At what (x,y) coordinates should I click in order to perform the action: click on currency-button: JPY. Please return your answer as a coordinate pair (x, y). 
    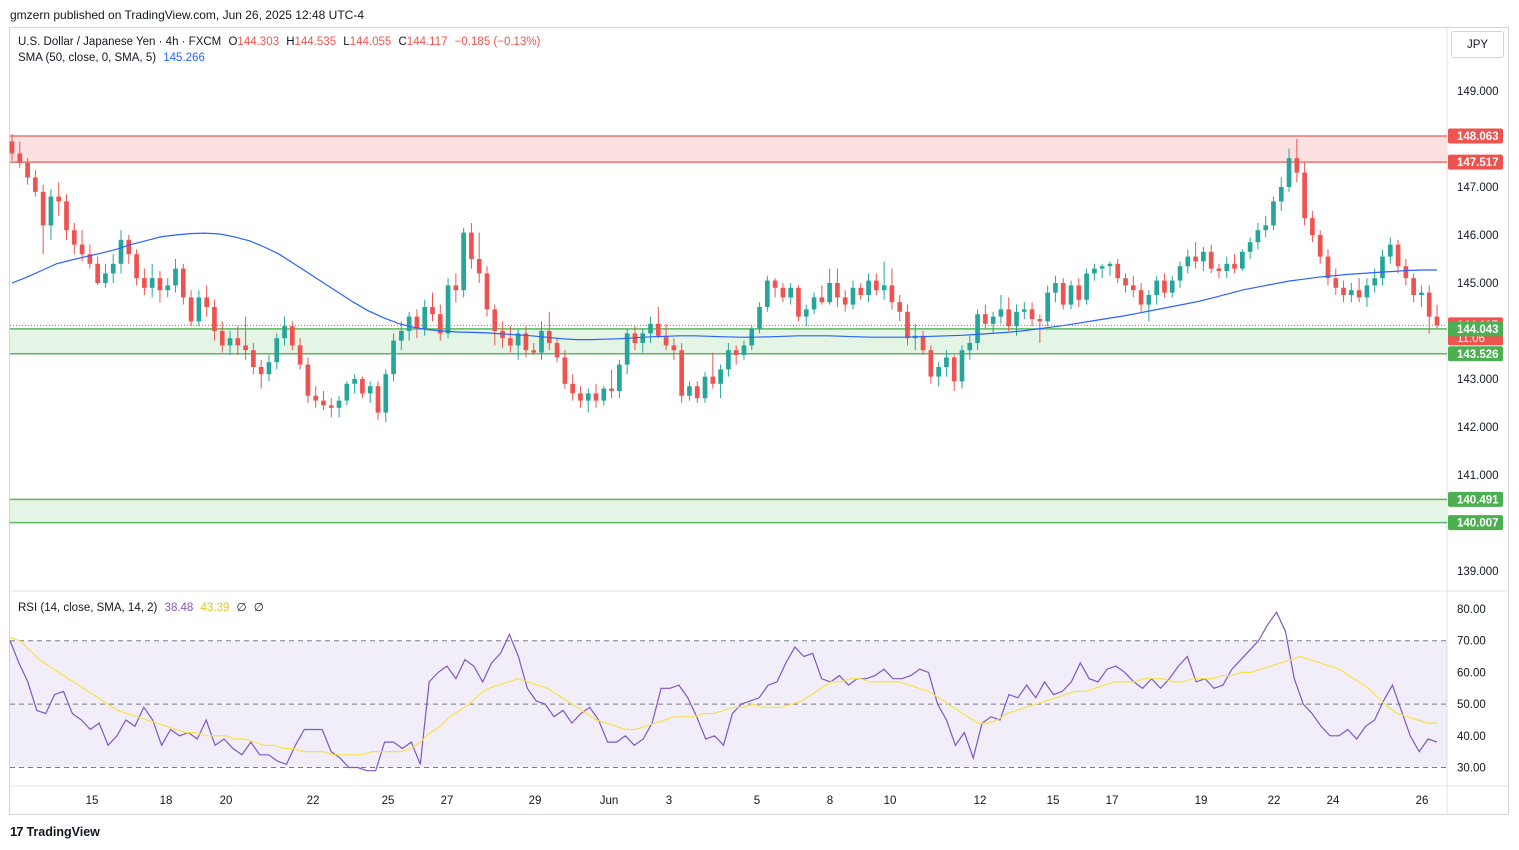
    Looking at the image, I should click on (1477, 44).